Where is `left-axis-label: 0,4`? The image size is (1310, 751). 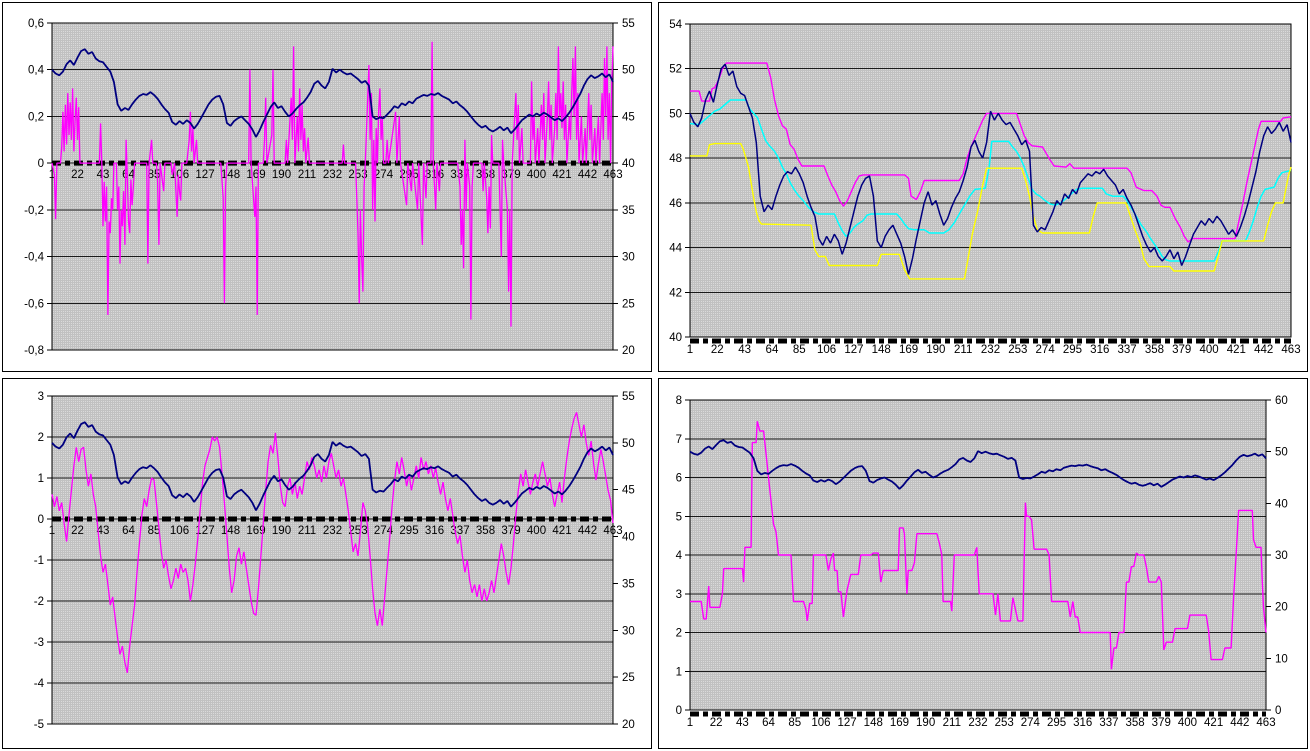
left-axis-label: 0,4 is located at coordinates (36, 71).